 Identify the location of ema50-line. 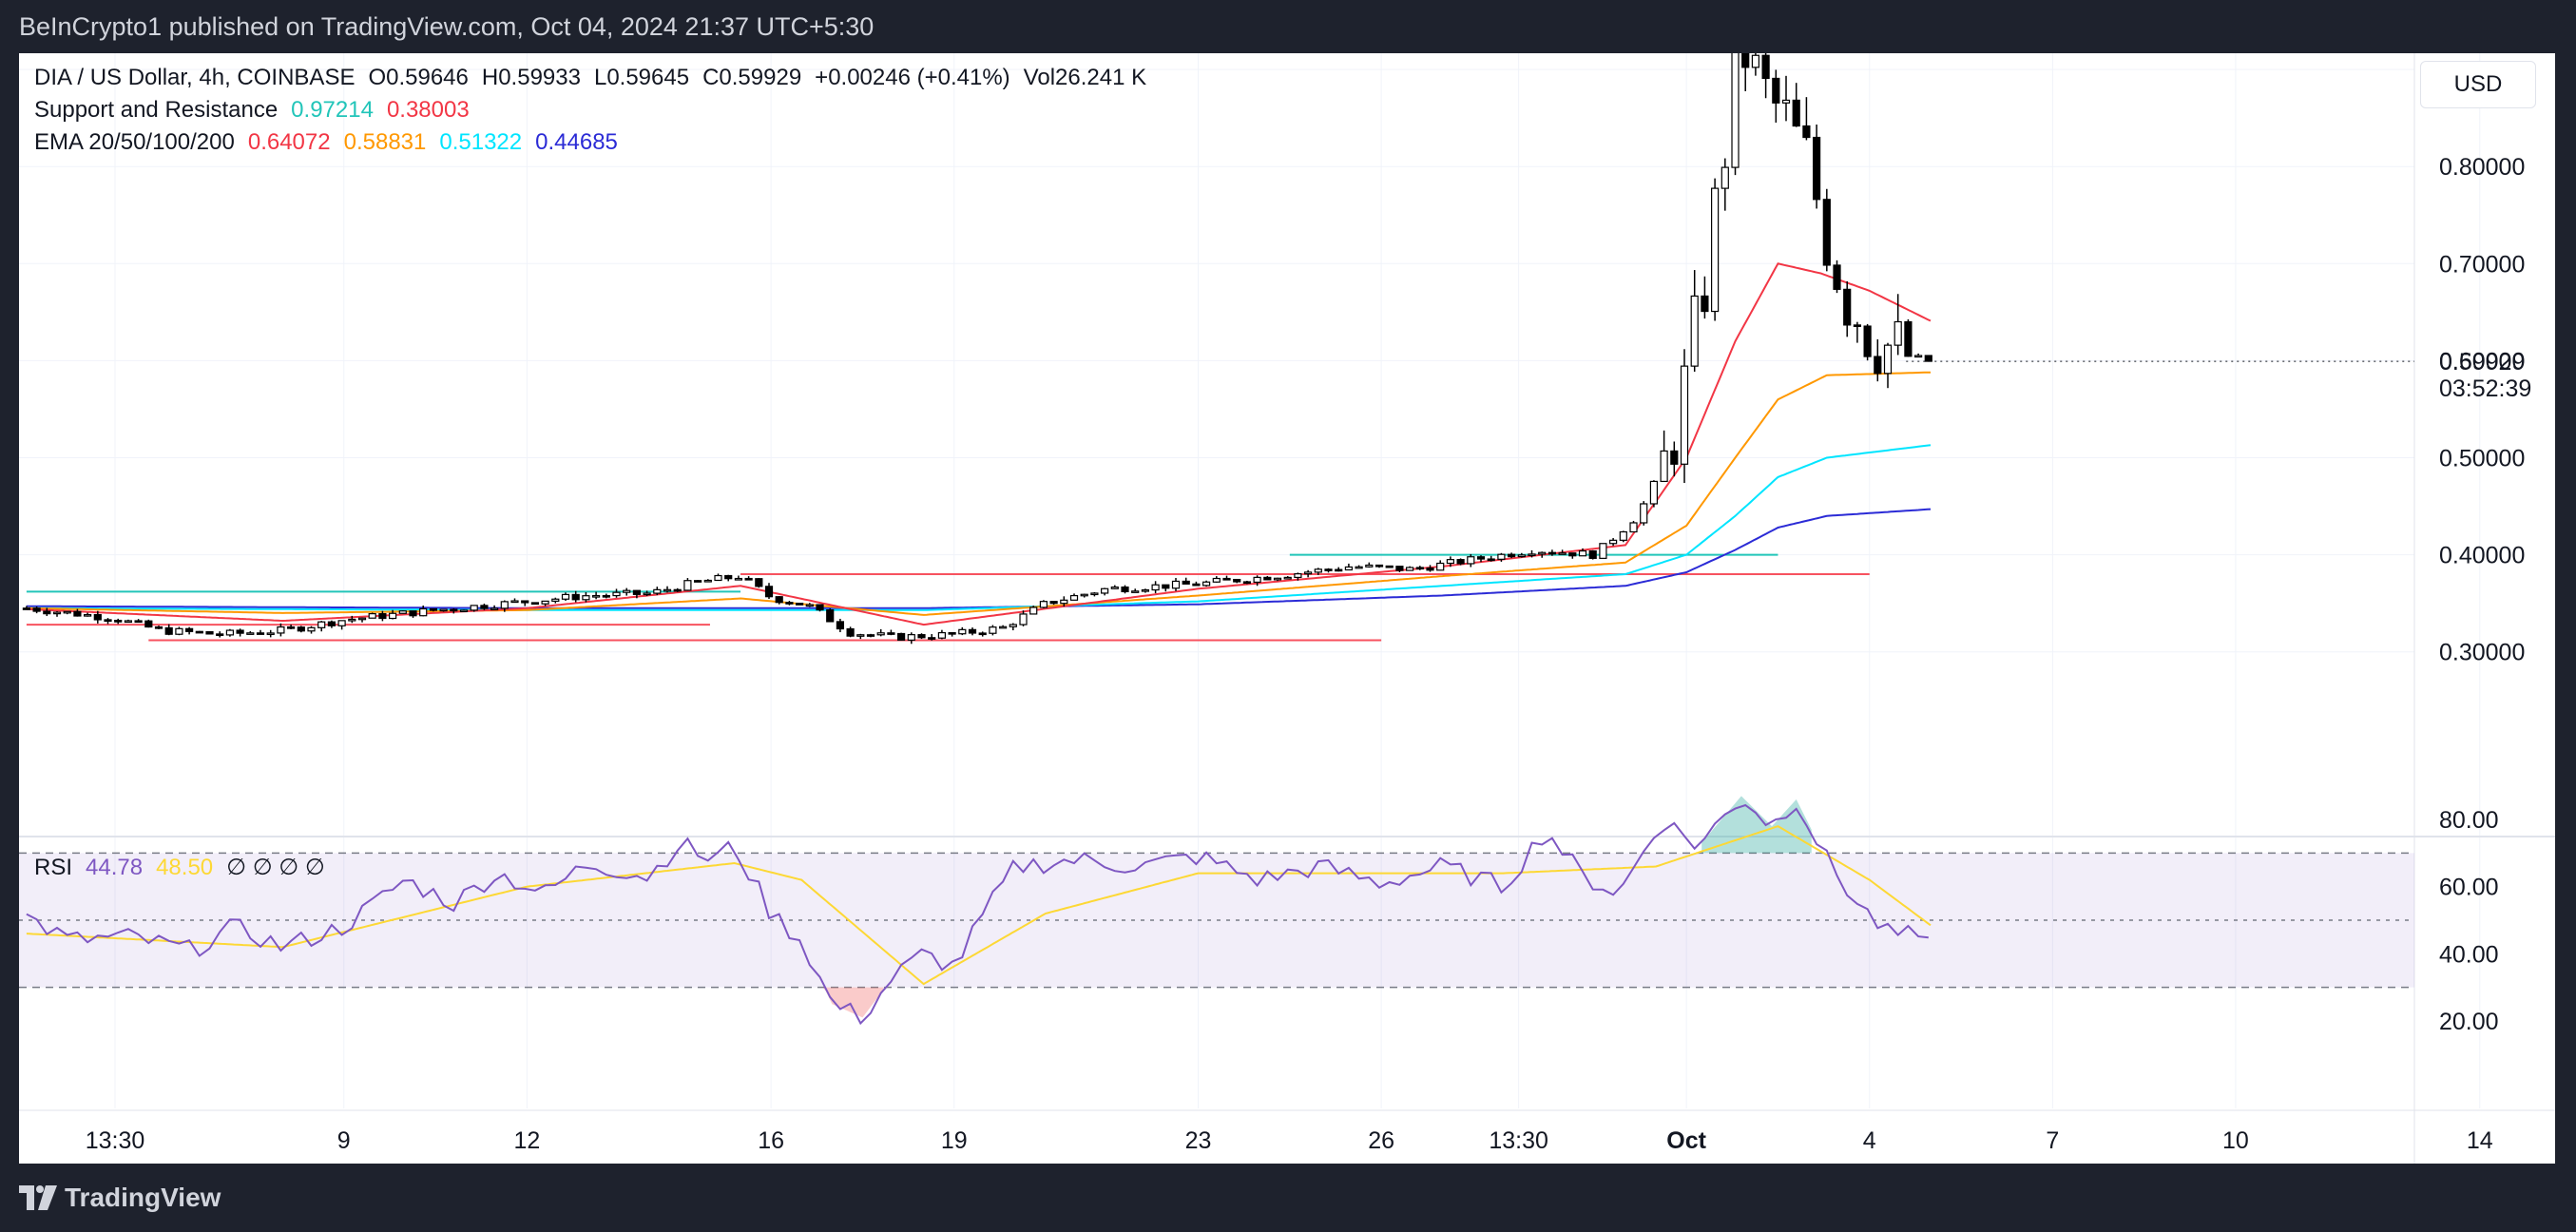
(978, 493).